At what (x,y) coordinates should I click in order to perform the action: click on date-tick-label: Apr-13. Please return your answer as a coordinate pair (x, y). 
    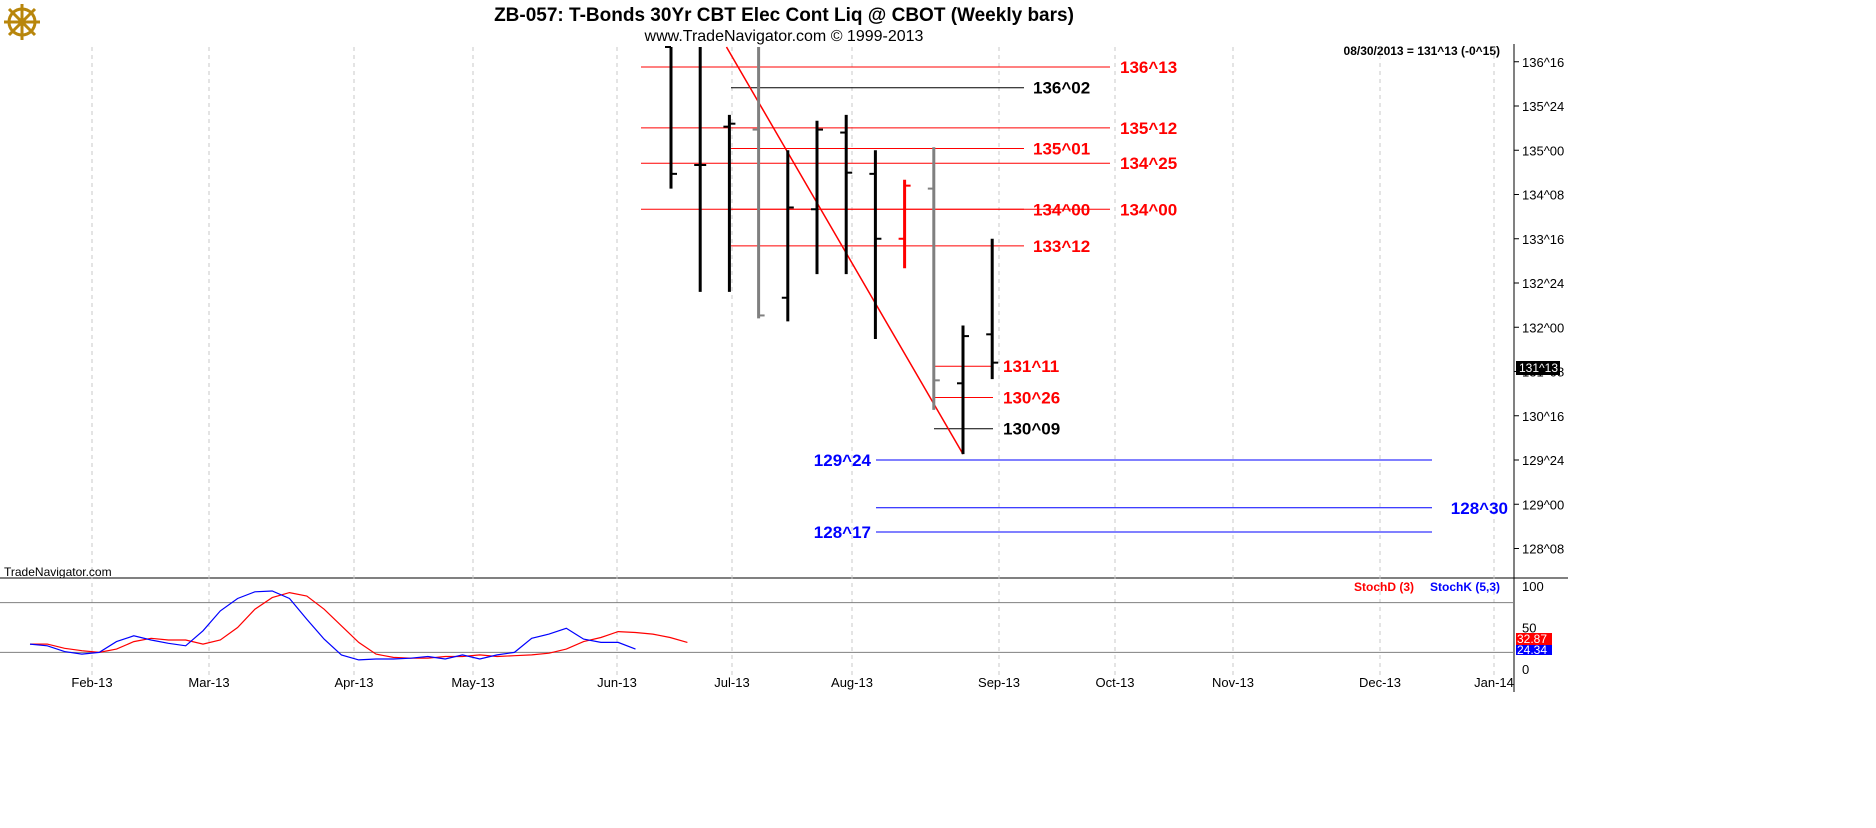
    Looking at the image, I should click on (353, 682).